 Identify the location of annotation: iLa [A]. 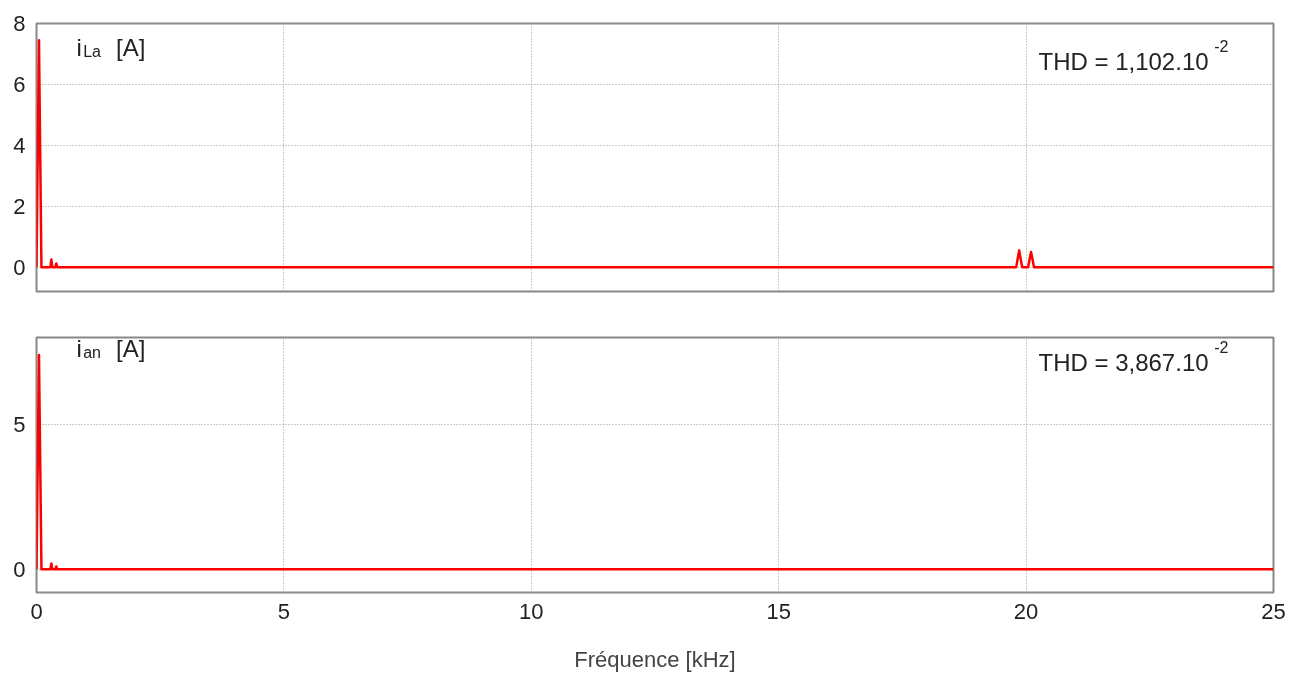
(111, 47).